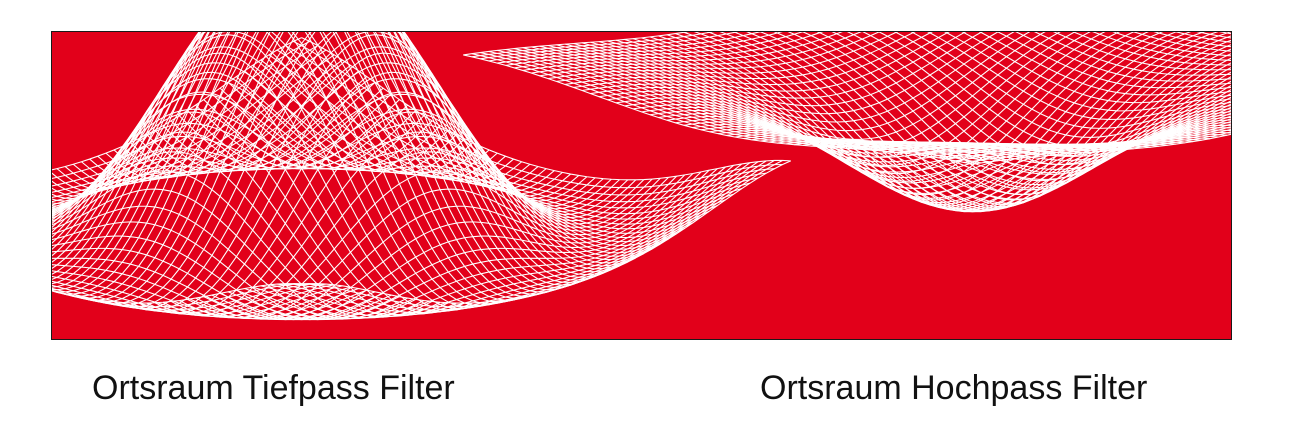  What do you see at coordinates (273, 388) in the screenshot?
I see `lowpass-caption: Ortsraum Tiefpass Filter` at bounding box center [273, 388].